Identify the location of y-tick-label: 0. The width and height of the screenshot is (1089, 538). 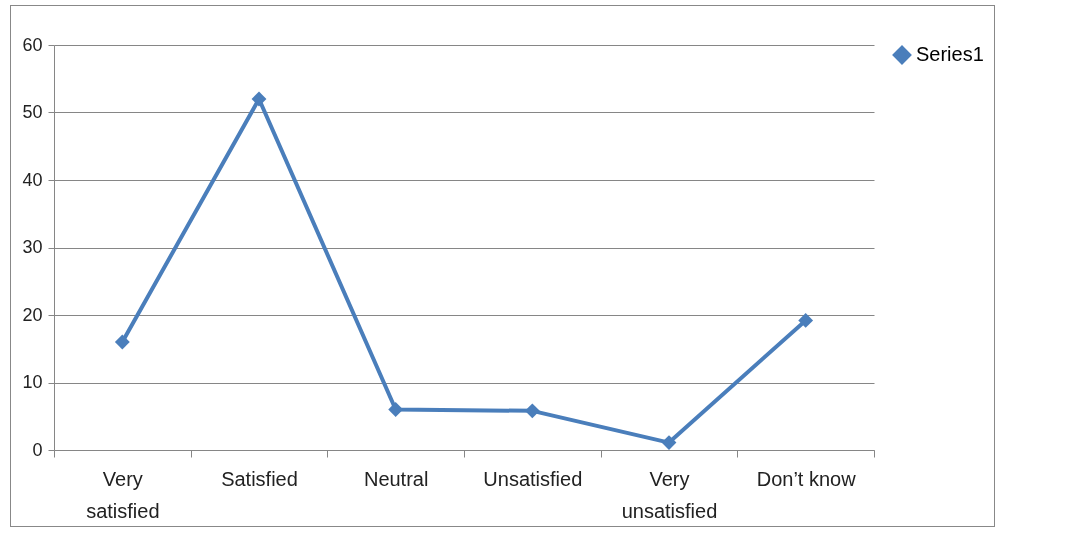
(37, 449).